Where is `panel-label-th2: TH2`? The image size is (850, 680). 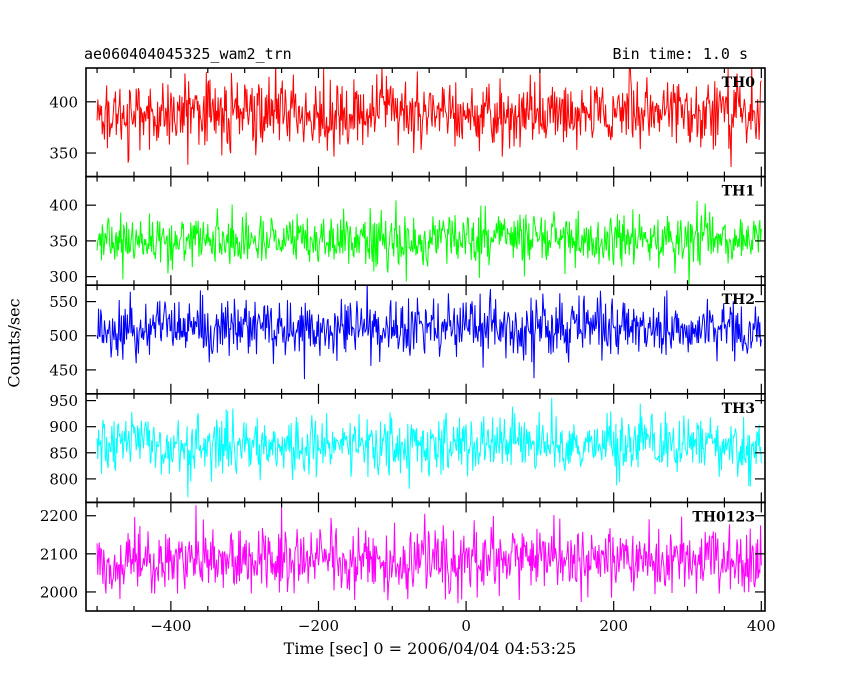 panel-label-th2: TH2 is located at coordinates (738, 300).